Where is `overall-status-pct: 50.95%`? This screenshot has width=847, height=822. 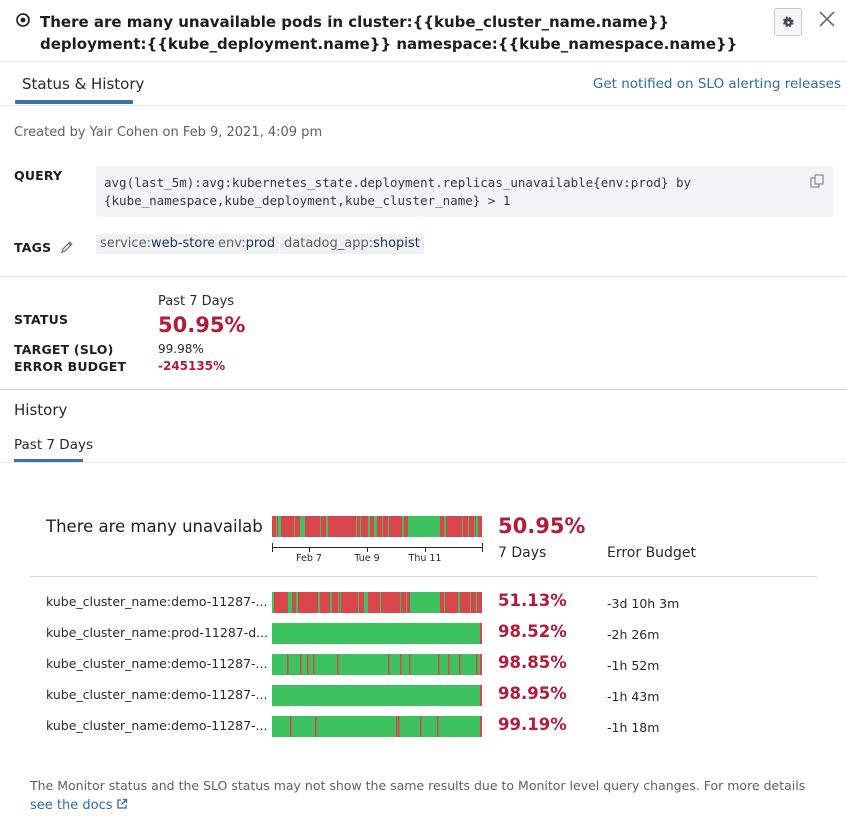 overall-status-pct: 50.95% is located at coordinates (542, 526).